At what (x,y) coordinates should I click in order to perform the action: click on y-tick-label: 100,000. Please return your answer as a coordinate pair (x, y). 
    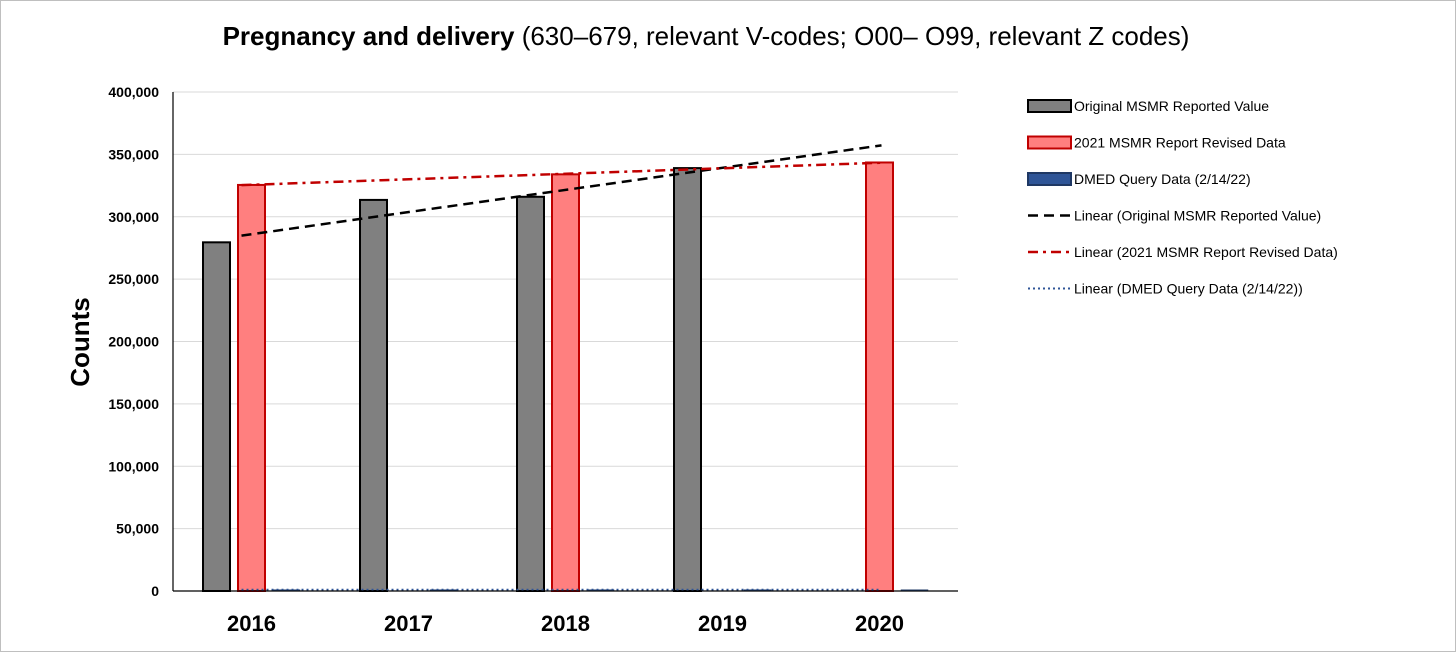
    Looking at the image, I should click on (133, 466).